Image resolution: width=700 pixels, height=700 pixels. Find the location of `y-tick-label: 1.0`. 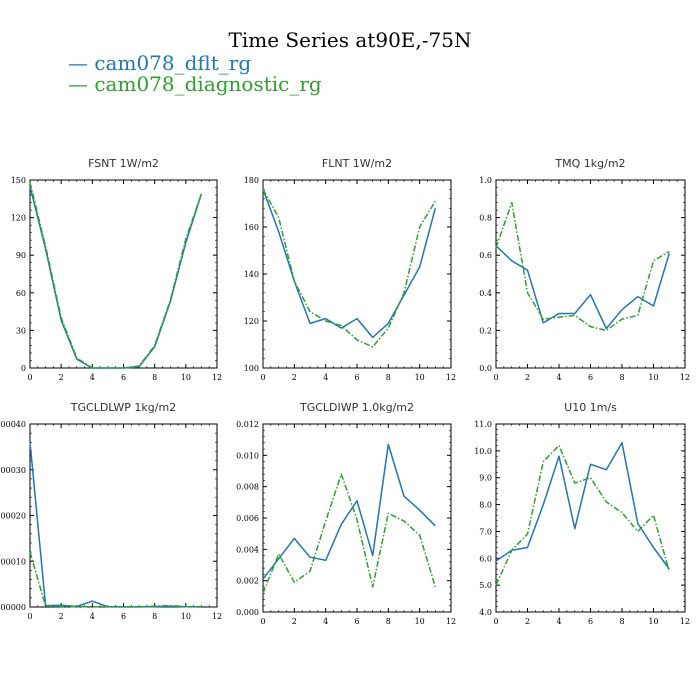

y-tick-label: 1.0 is located at coordinates (485, 180).